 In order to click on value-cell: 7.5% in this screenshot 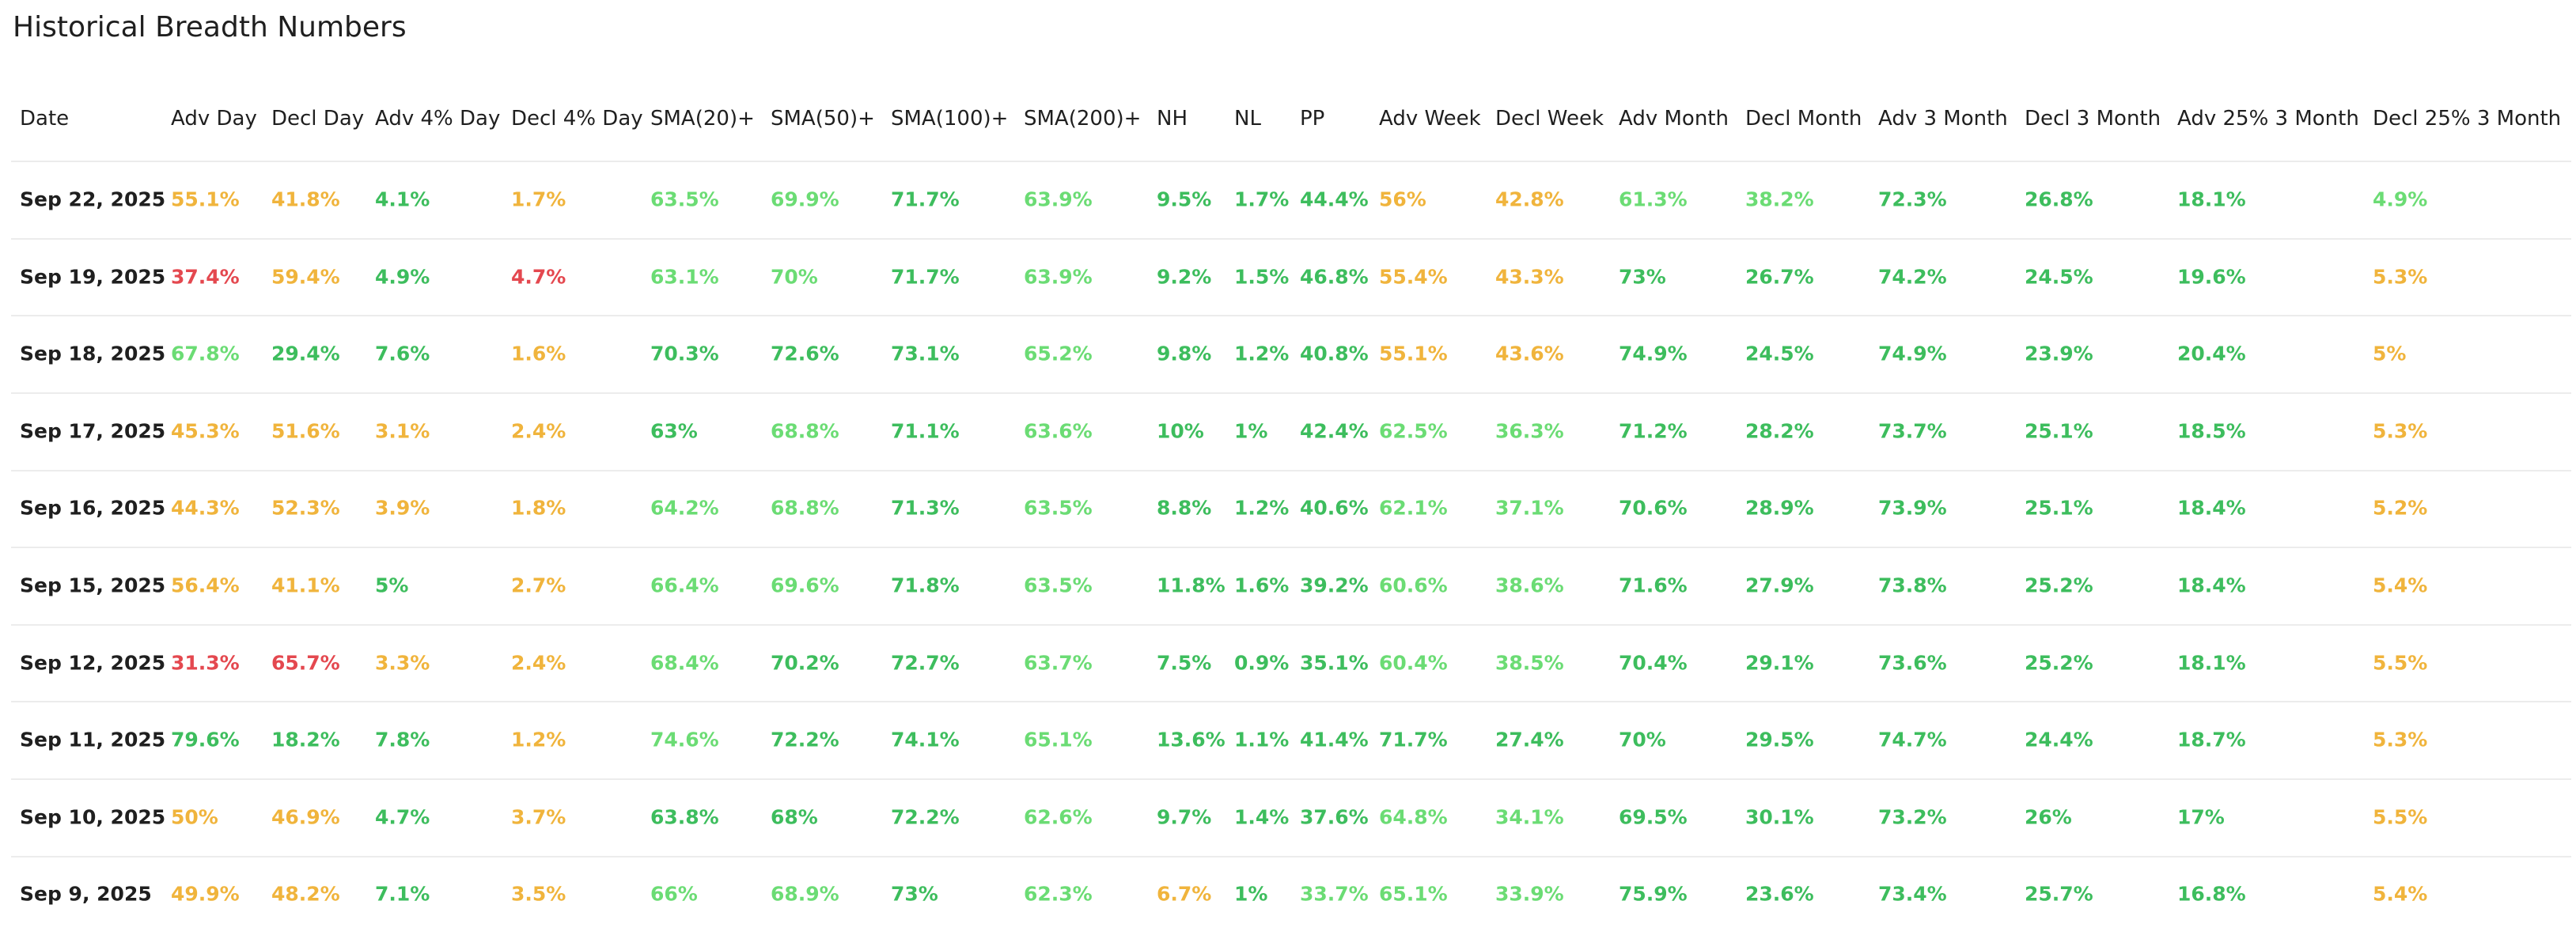, I will do `click(1184, 663)`.